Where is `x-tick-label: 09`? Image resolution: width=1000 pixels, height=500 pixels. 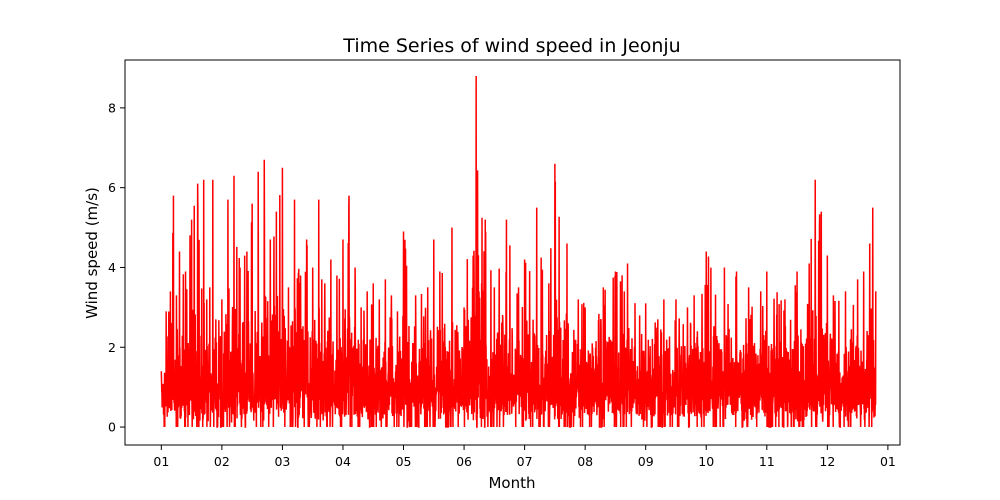
x-tick-label: 09 is located at coordinates (646, 461).